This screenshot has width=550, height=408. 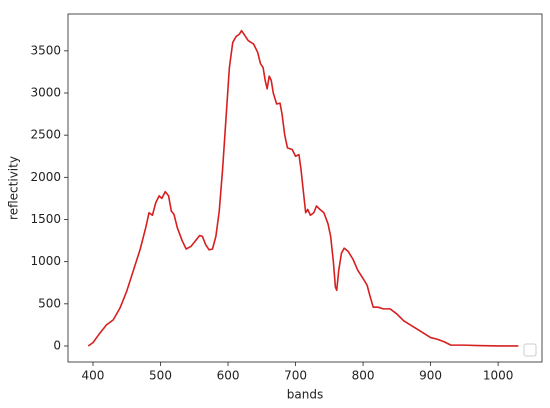 I want to click on x-tick-label: 700, so click(x=295, y=376).